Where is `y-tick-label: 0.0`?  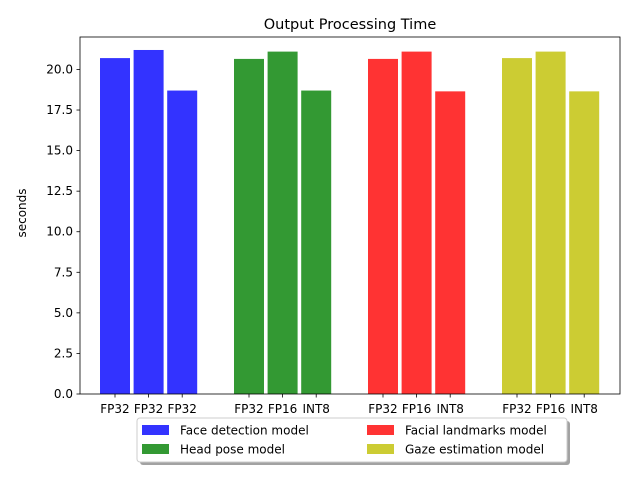
y-tick-label: 0.0 is located at coordinates (63, 394).